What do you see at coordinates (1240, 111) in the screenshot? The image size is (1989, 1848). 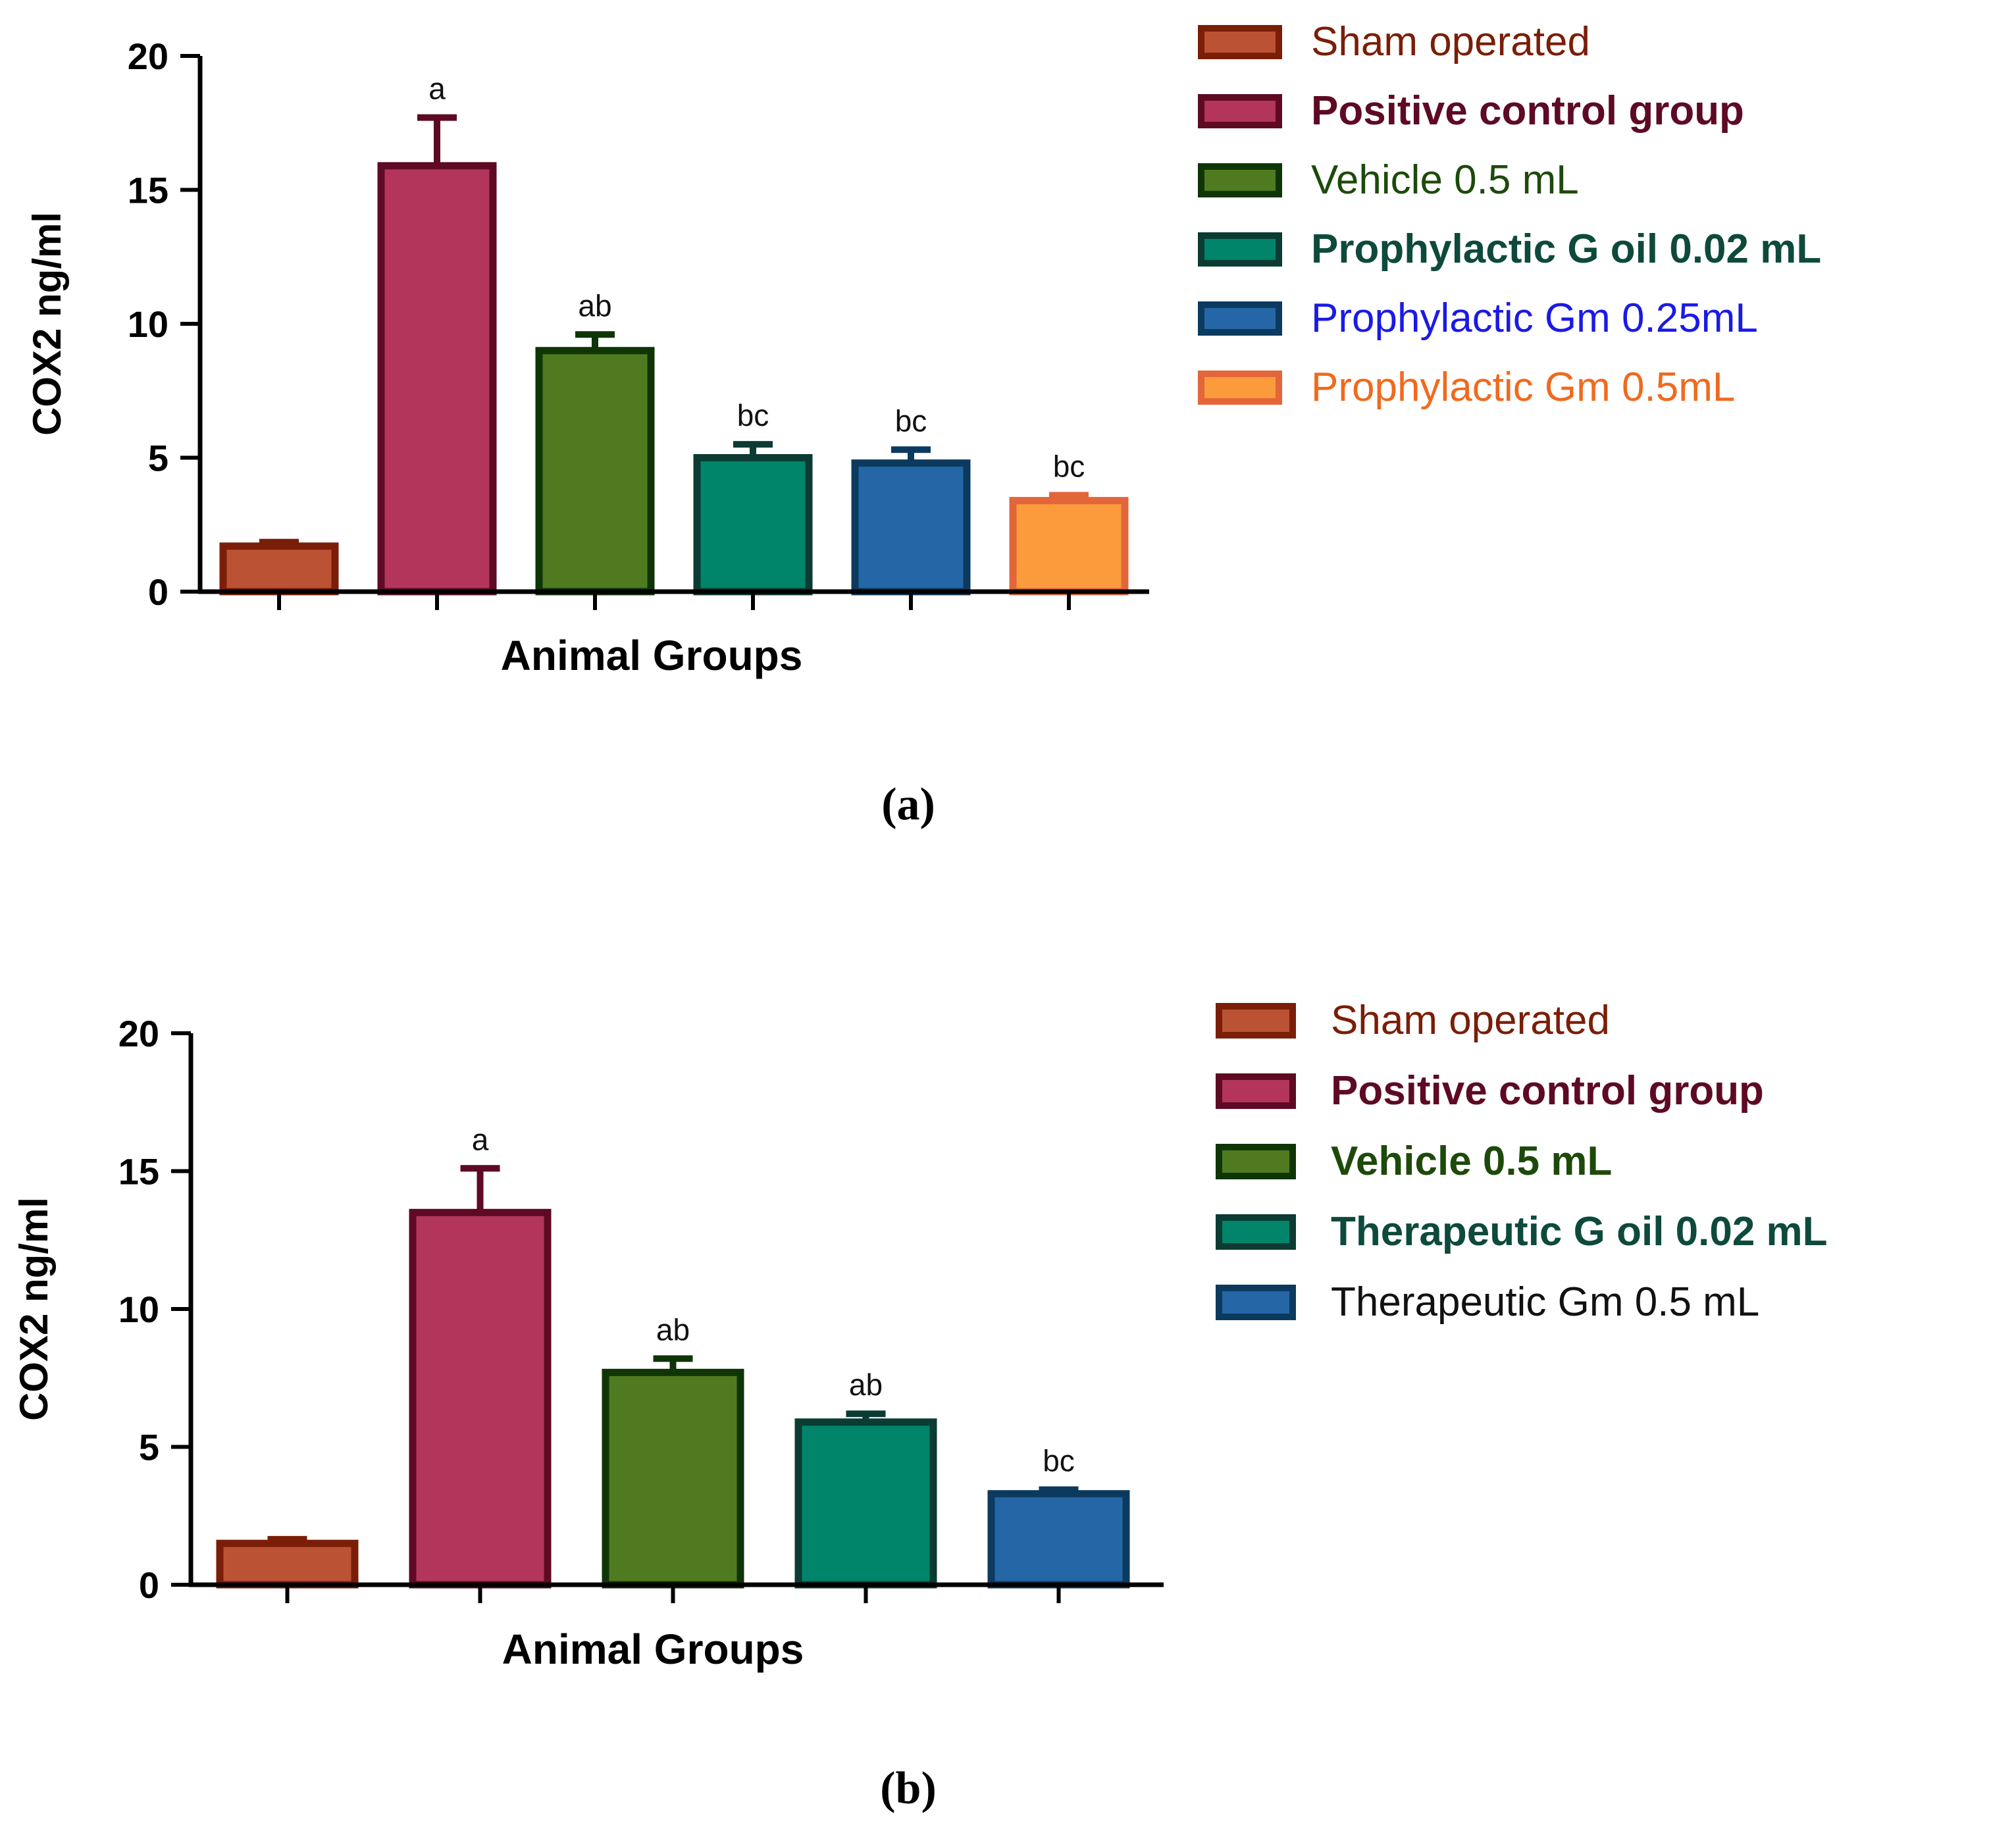 I see `panel-a-legend-swatch-positive-control-group` at bounding box center [1240, 111].